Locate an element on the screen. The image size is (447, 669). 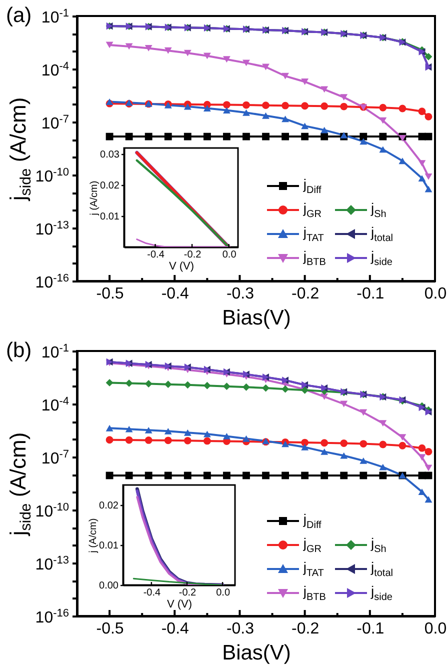
chart-title: (a) is located at coordinates (19, 16).